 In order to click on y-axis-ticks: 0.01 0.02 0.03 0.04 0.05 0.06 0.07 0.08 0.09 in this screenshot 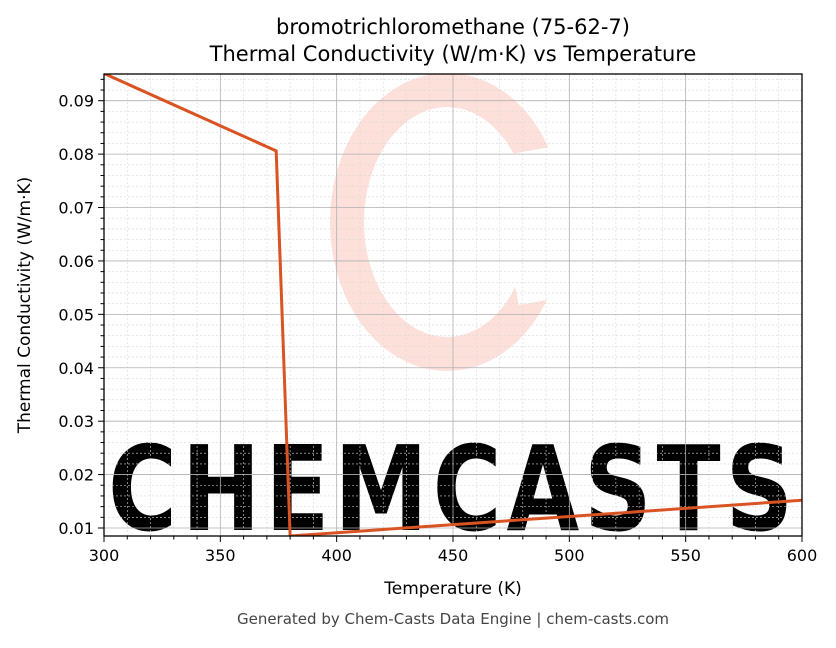, I will do `click(81, 308)`.